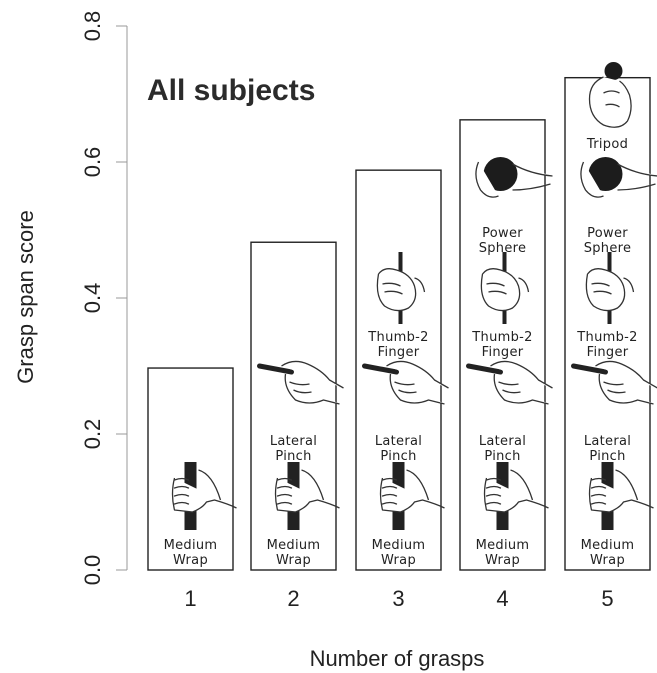 This screenshot has height=673, width=657. I want to click on grasp-label: Tripod, so click(607, 144).